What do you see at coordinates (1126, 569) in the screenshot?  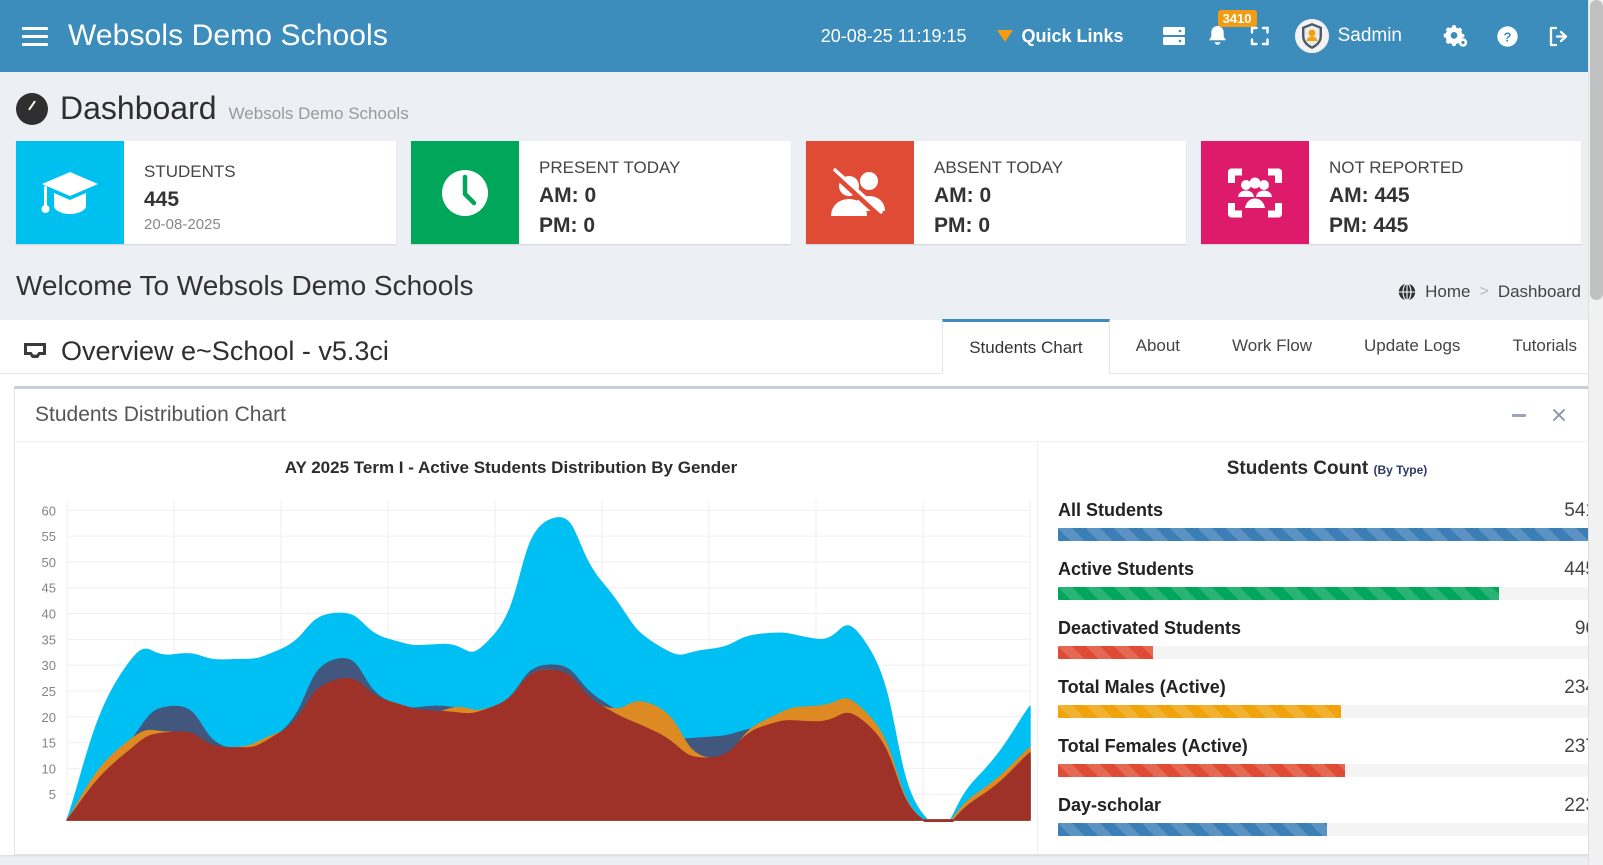 I see `count-label: Active Students` at bounding box center [1126, 569].